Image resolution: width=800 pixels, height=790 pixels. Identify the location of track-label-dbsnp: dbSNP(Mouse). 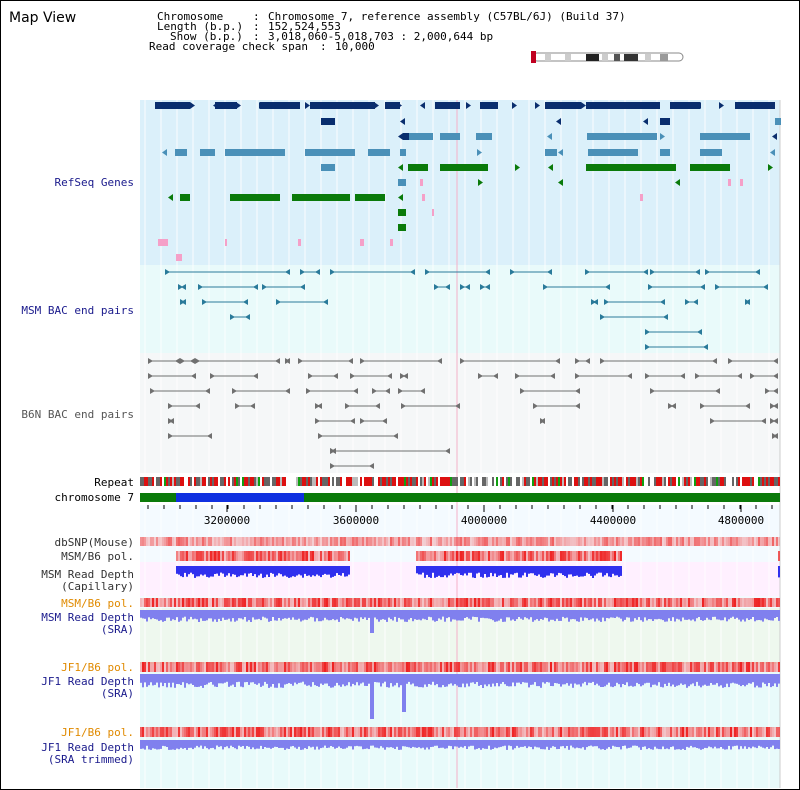
(94, 542).